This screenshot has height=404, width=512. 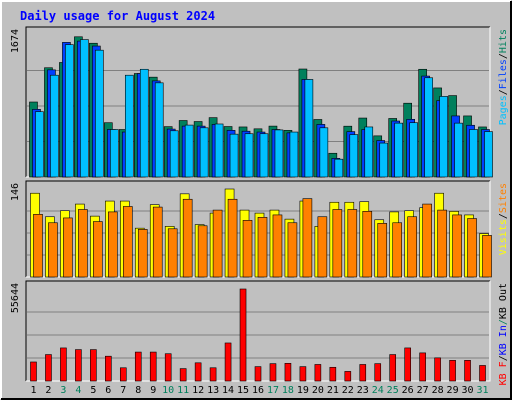 What do you see at coordinates (117, 16) in the screenshot?
I see `chart-title: Daily usage for August 2024` at bounding box center [117, 16].